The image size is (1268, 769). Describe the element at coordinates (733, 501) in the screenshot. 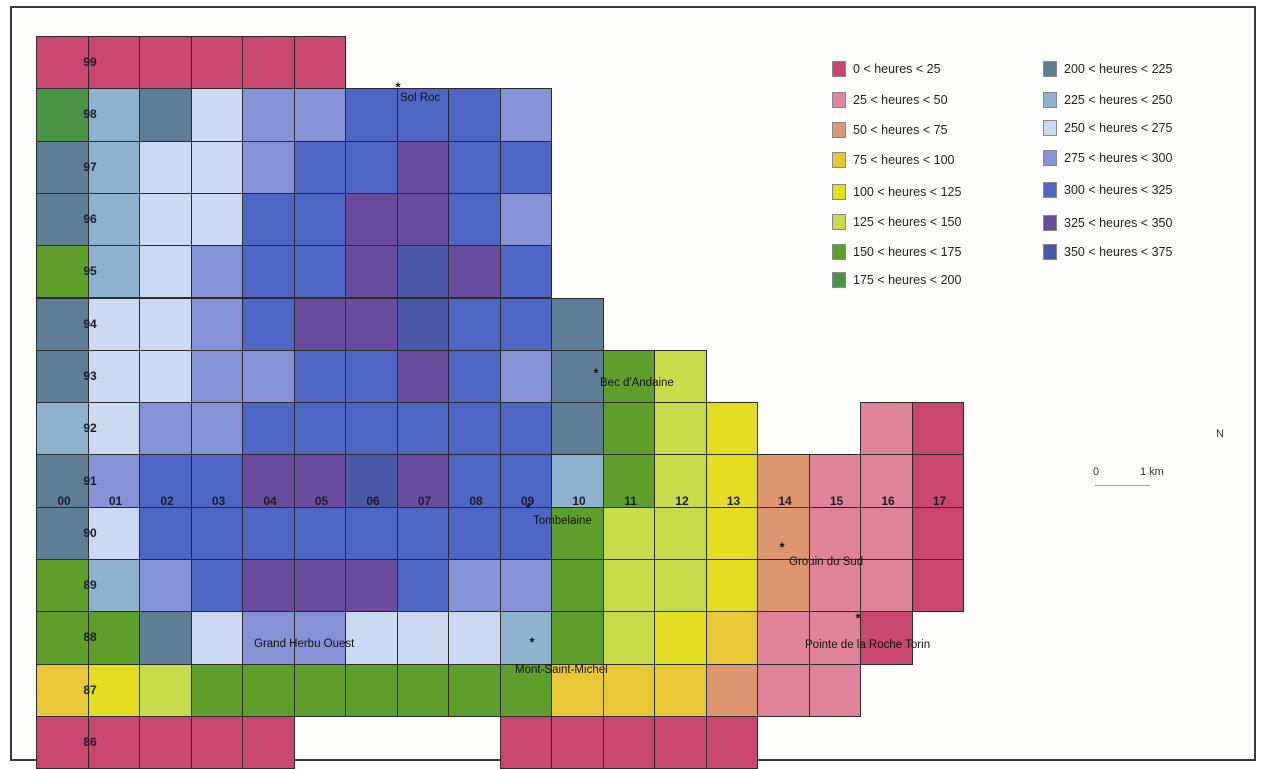

I see `column-label: 13` at that location.